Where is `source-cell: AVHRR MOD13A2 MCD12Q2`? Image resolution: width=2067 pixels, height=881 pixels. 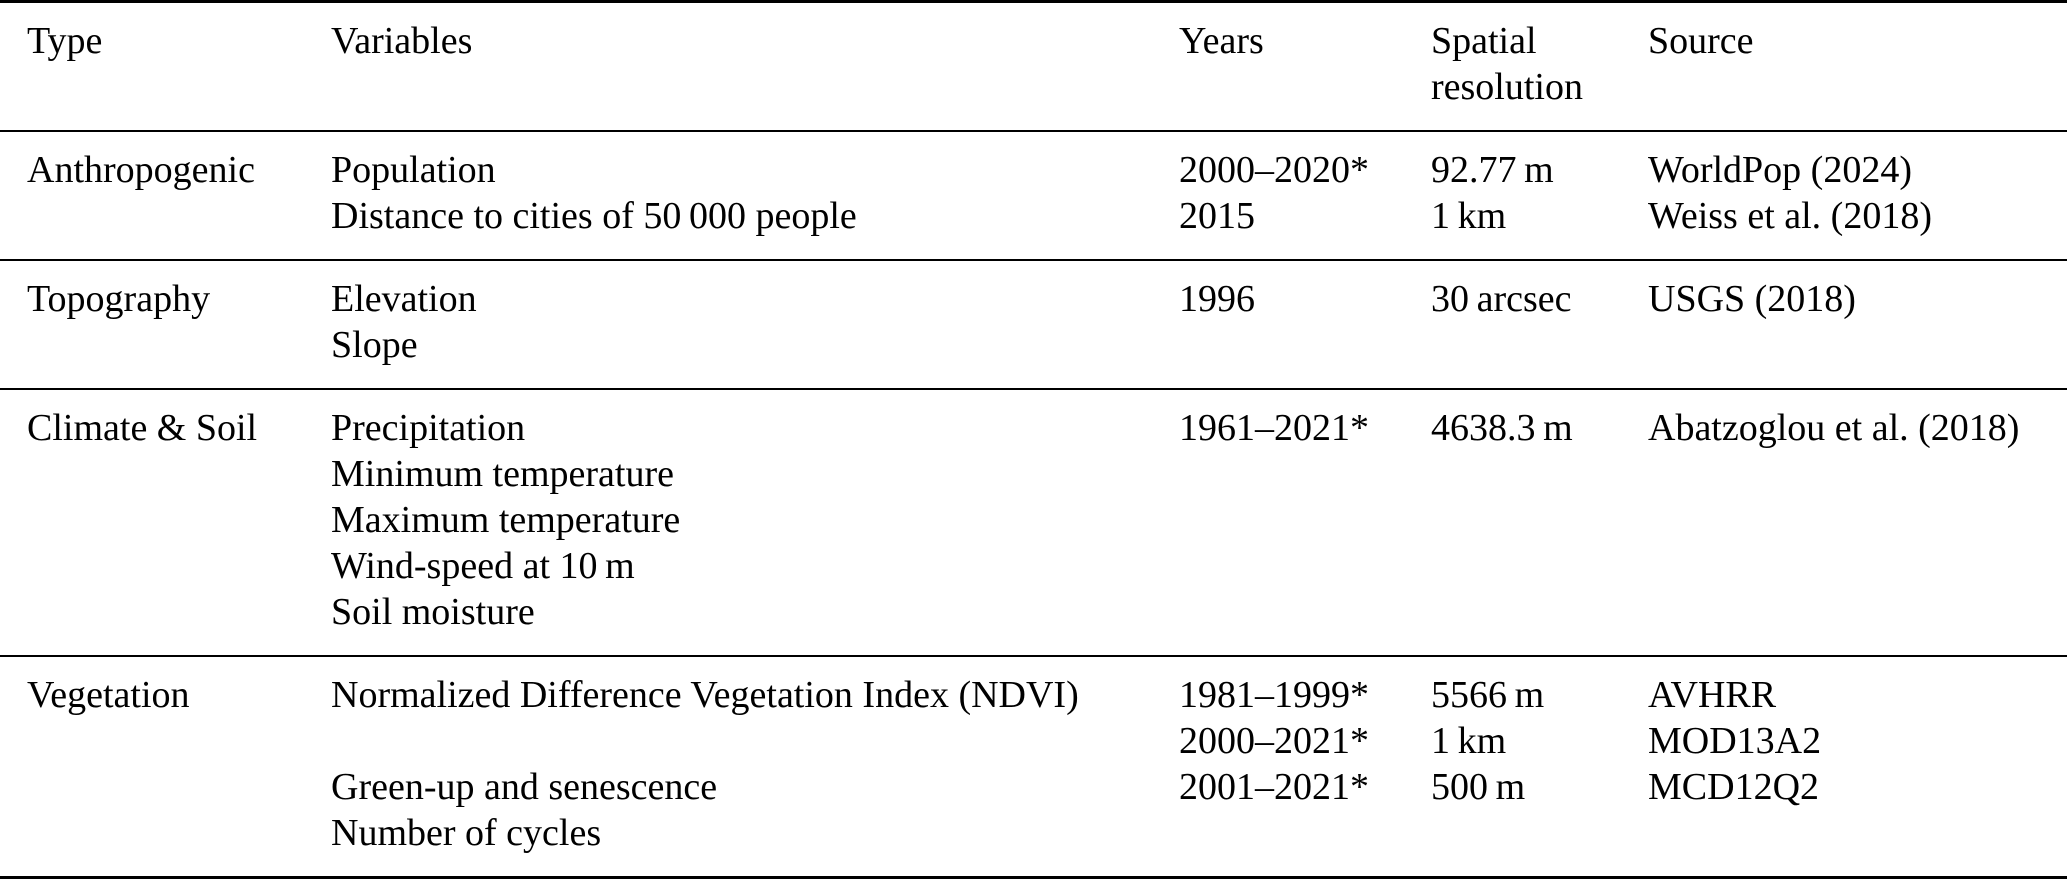 source-cell: AVHRR MOD13A2 MCD12Q2 is located at coordinates (1857, 767).